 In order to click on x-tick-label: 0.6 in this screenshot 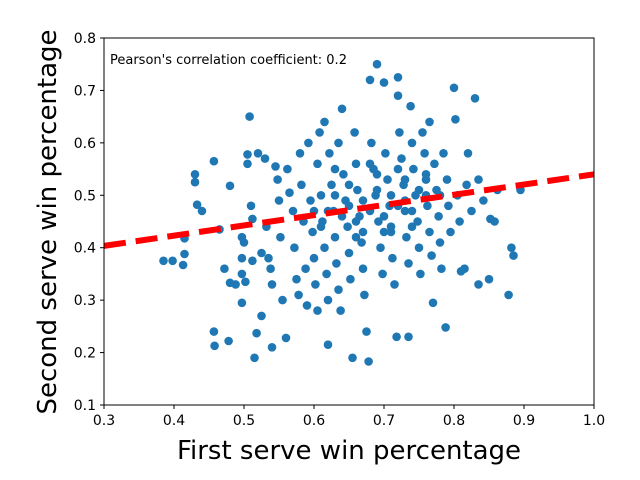, I will do `click(314, 421)`.